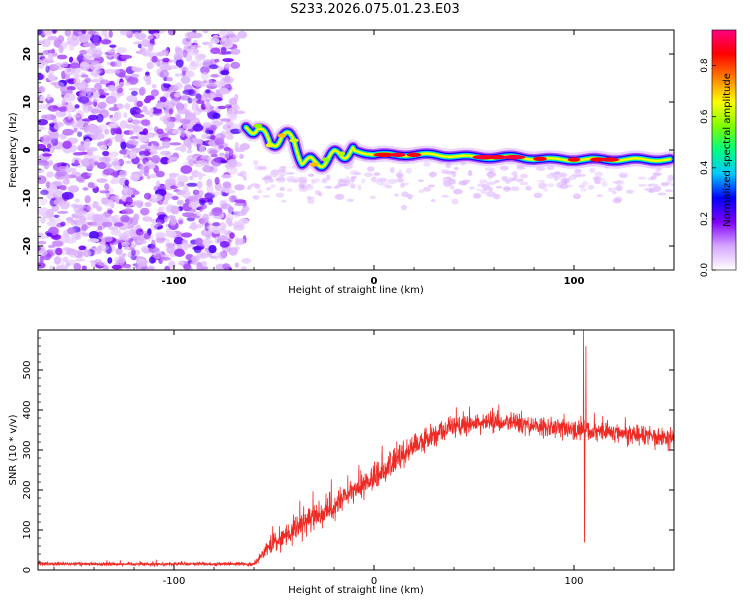  Describe the element at coordinates (27, 198) in the screenshot. I see `heatmap-y-tick-label: -10` at that location.